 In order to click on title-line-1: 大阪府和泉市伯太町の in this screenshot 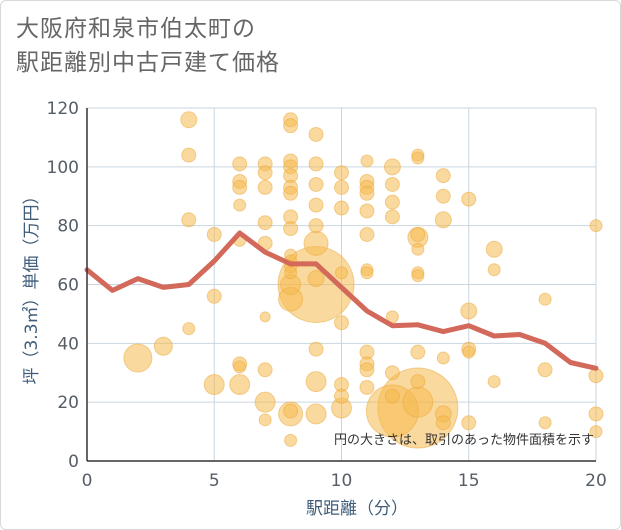, I will do `click(136, 29)`.